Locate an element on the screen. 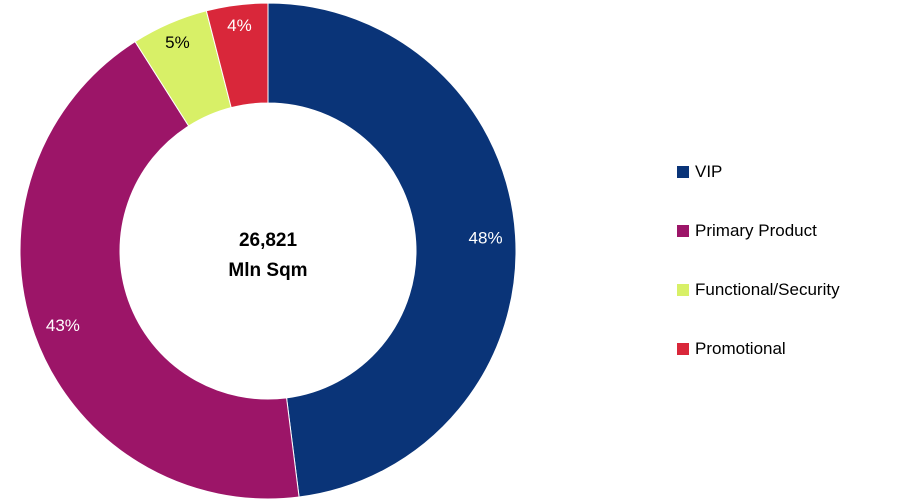 This screenshot has height=503, width=898. legend-item-vip: VIP is located at coordinates (758, 172).